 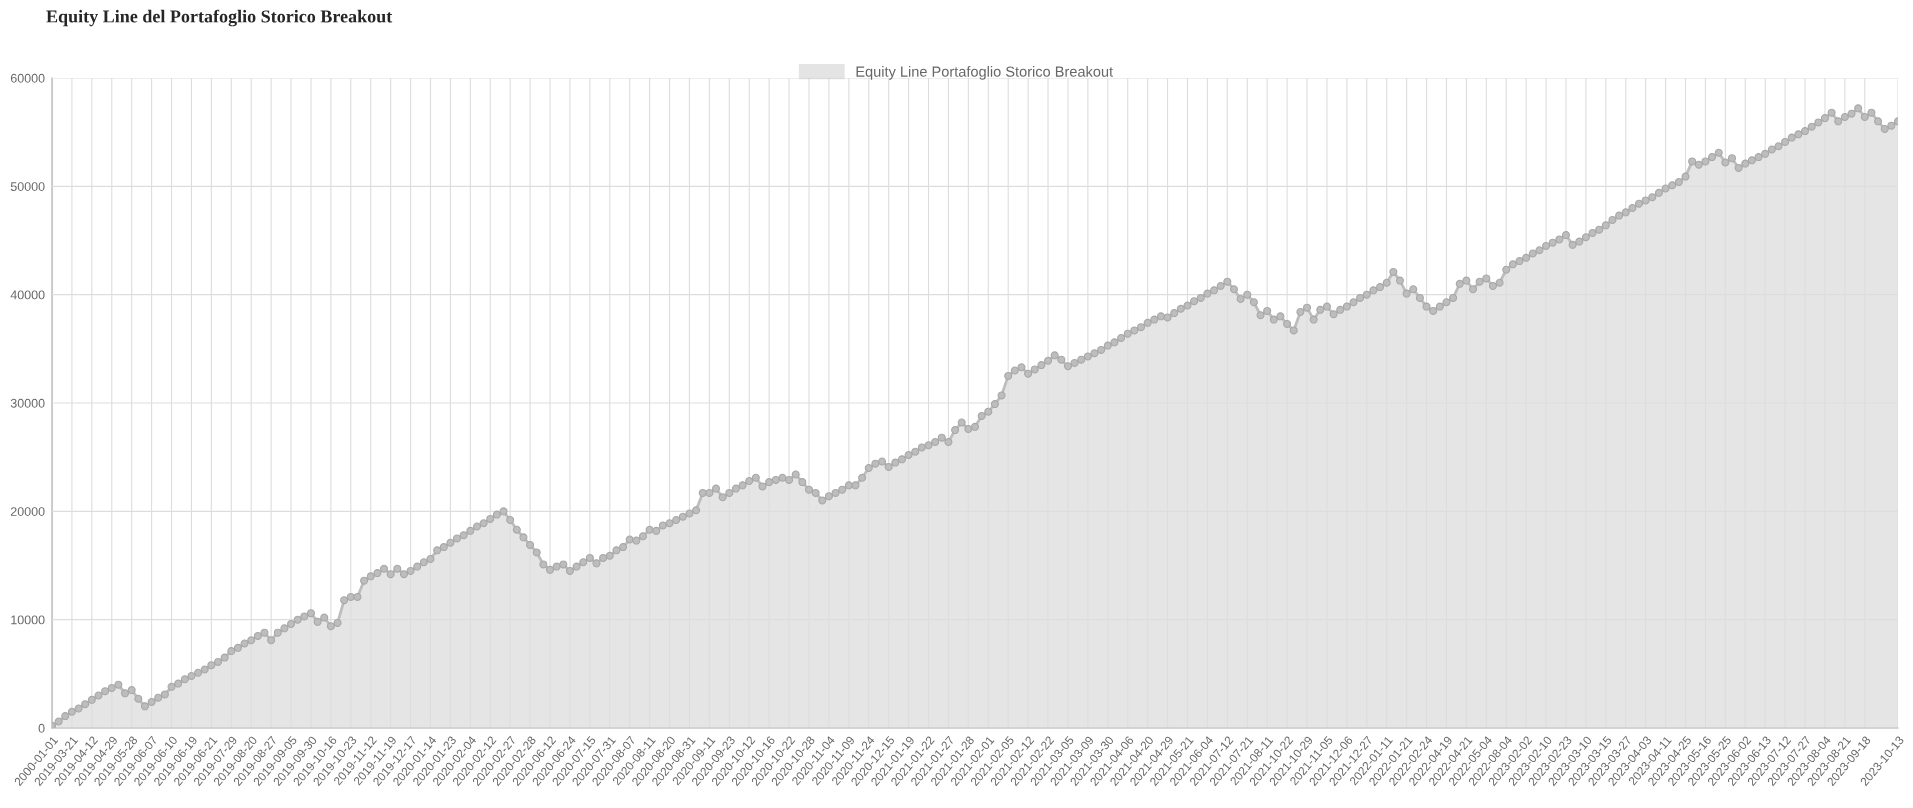 What do you see at coordinates (28, 620) in the screenshot?
I see `y-tick-label: 10000` at bounding box center [28, 620].